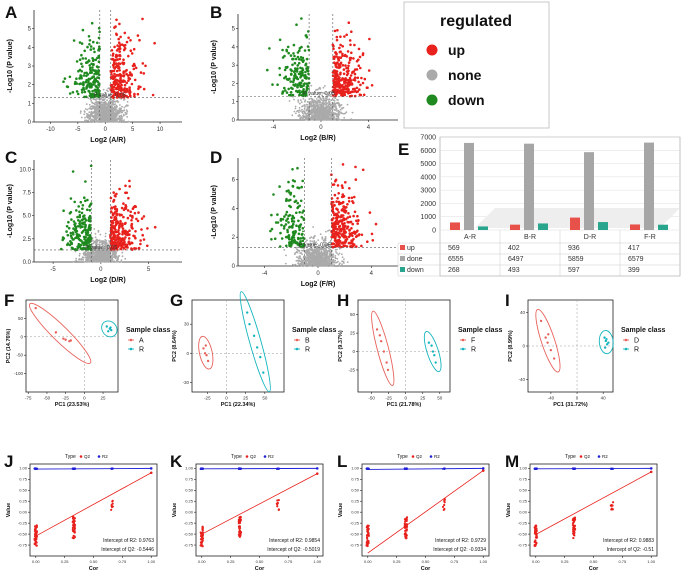  I want to click on y-tick-label: 1, so click(234, 103).